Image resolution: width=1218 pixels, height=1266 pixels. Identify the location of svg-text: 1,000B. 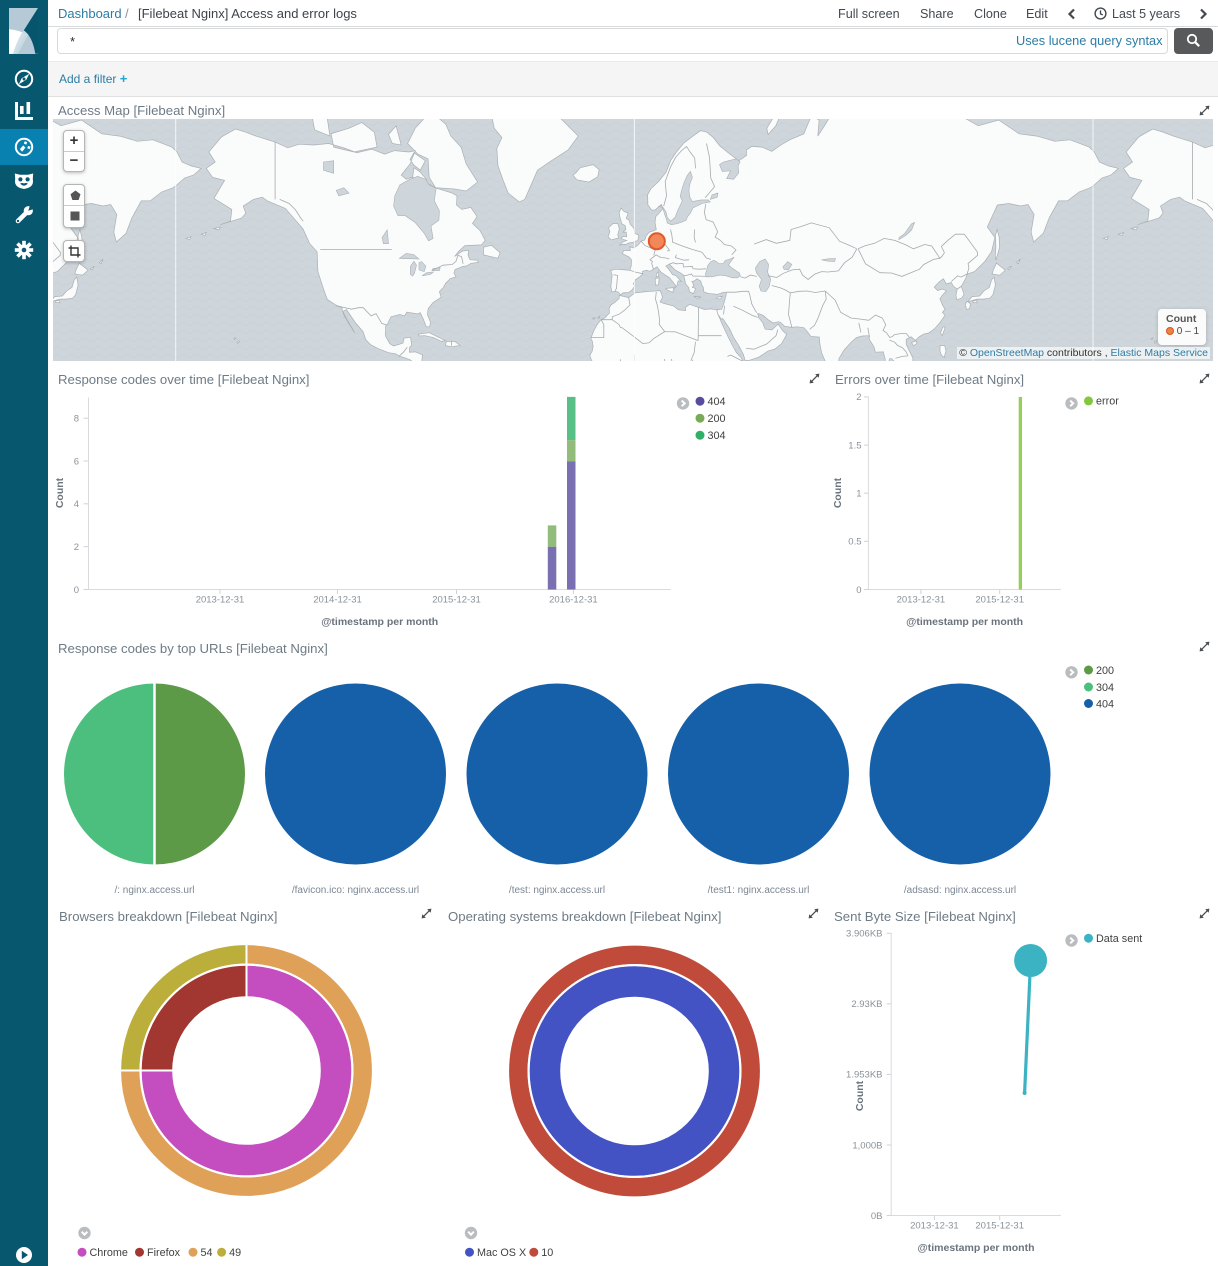
(867, 1145).